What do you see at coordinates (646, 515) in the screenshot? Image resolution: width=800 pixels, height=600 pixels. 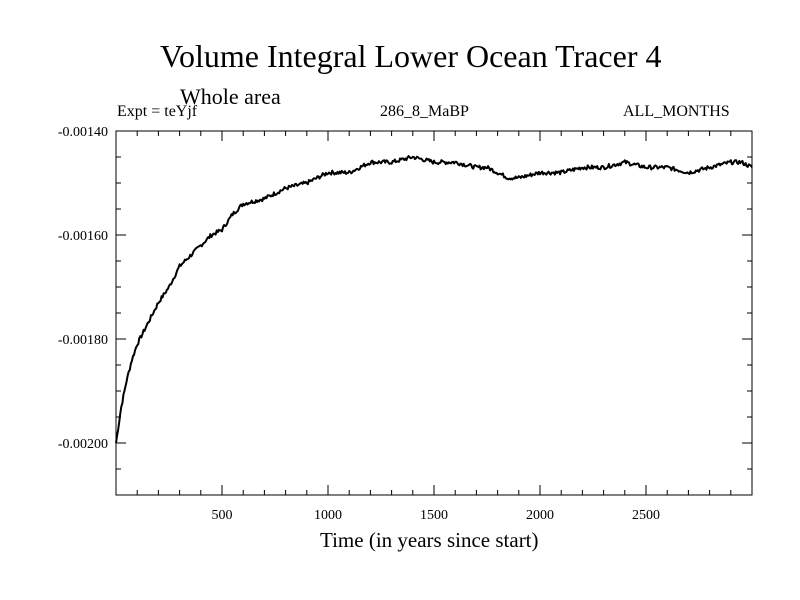 I see `x-tick-label: 2500` at bounding box center [646, 515].